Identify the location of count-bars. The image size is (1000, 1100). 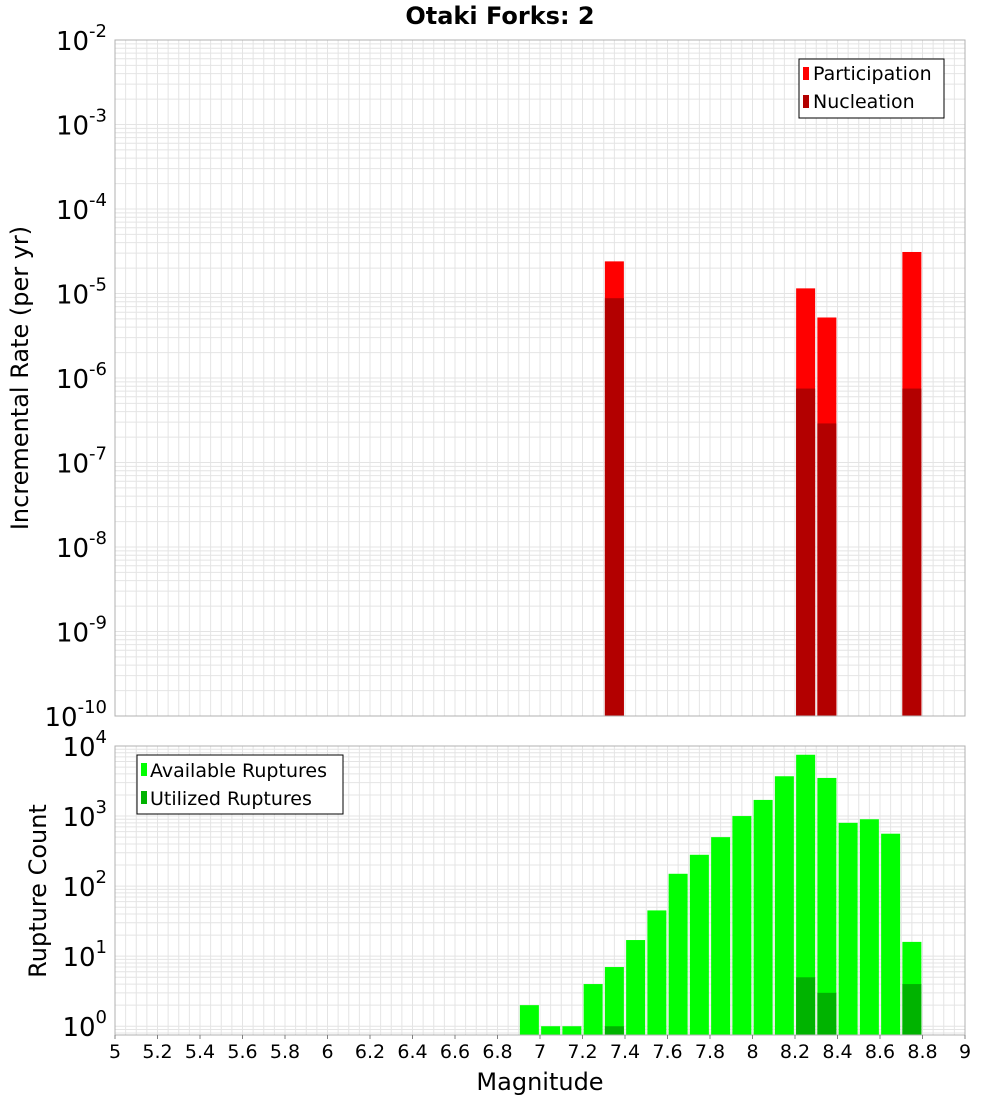
(720, 894).